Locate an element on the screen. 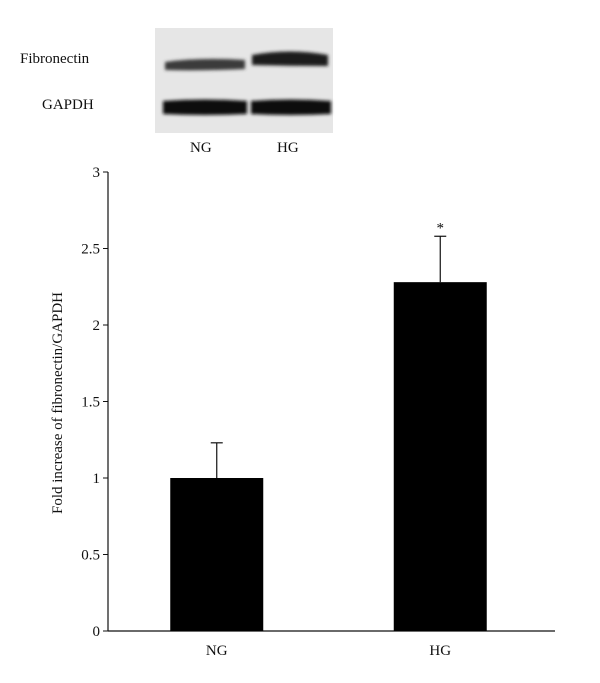  blot-image is located at coordinates (244, 80).